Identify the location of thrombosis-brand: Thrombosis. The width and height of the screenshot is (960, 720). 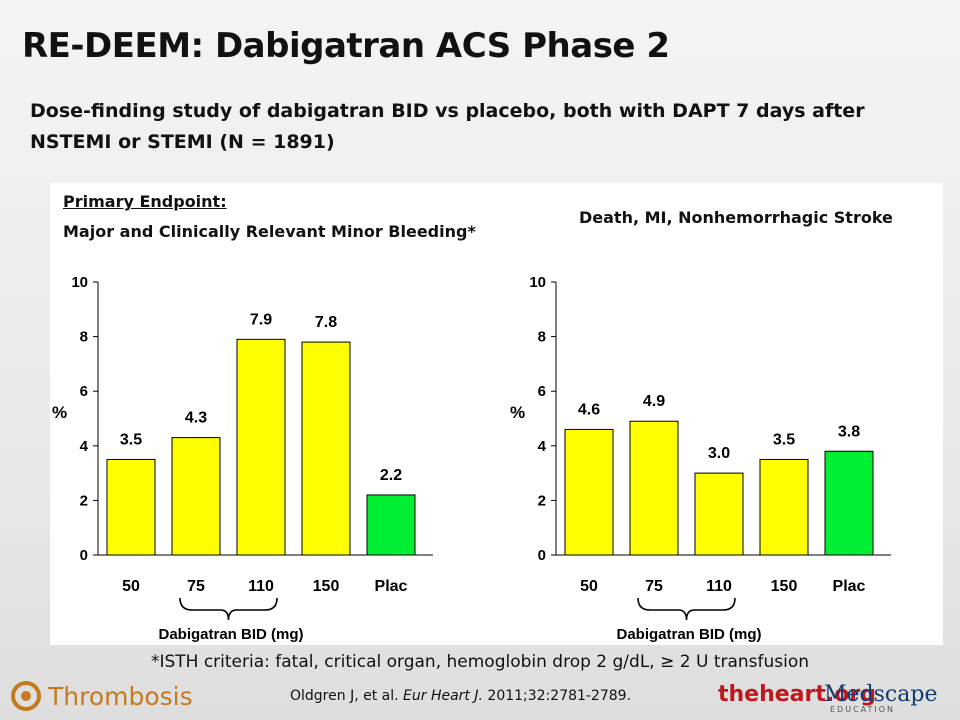
(101, 696).